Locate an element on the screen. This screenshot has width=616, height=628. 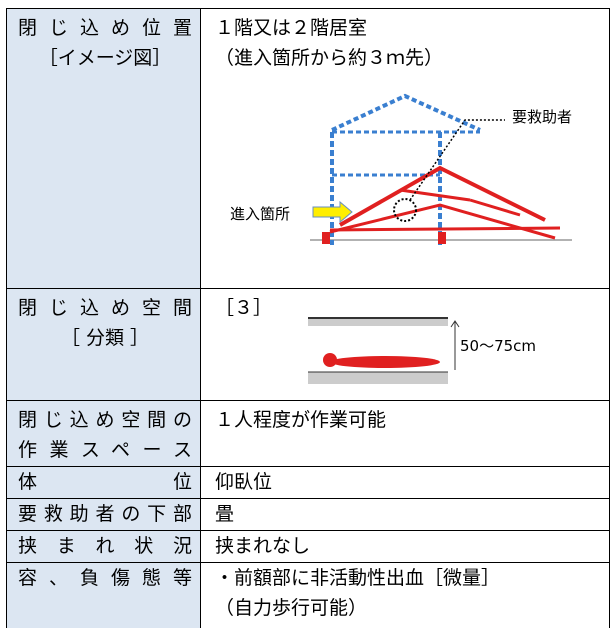
table-row: 体 位 仰臥位 is located at coordinates (308, 482).